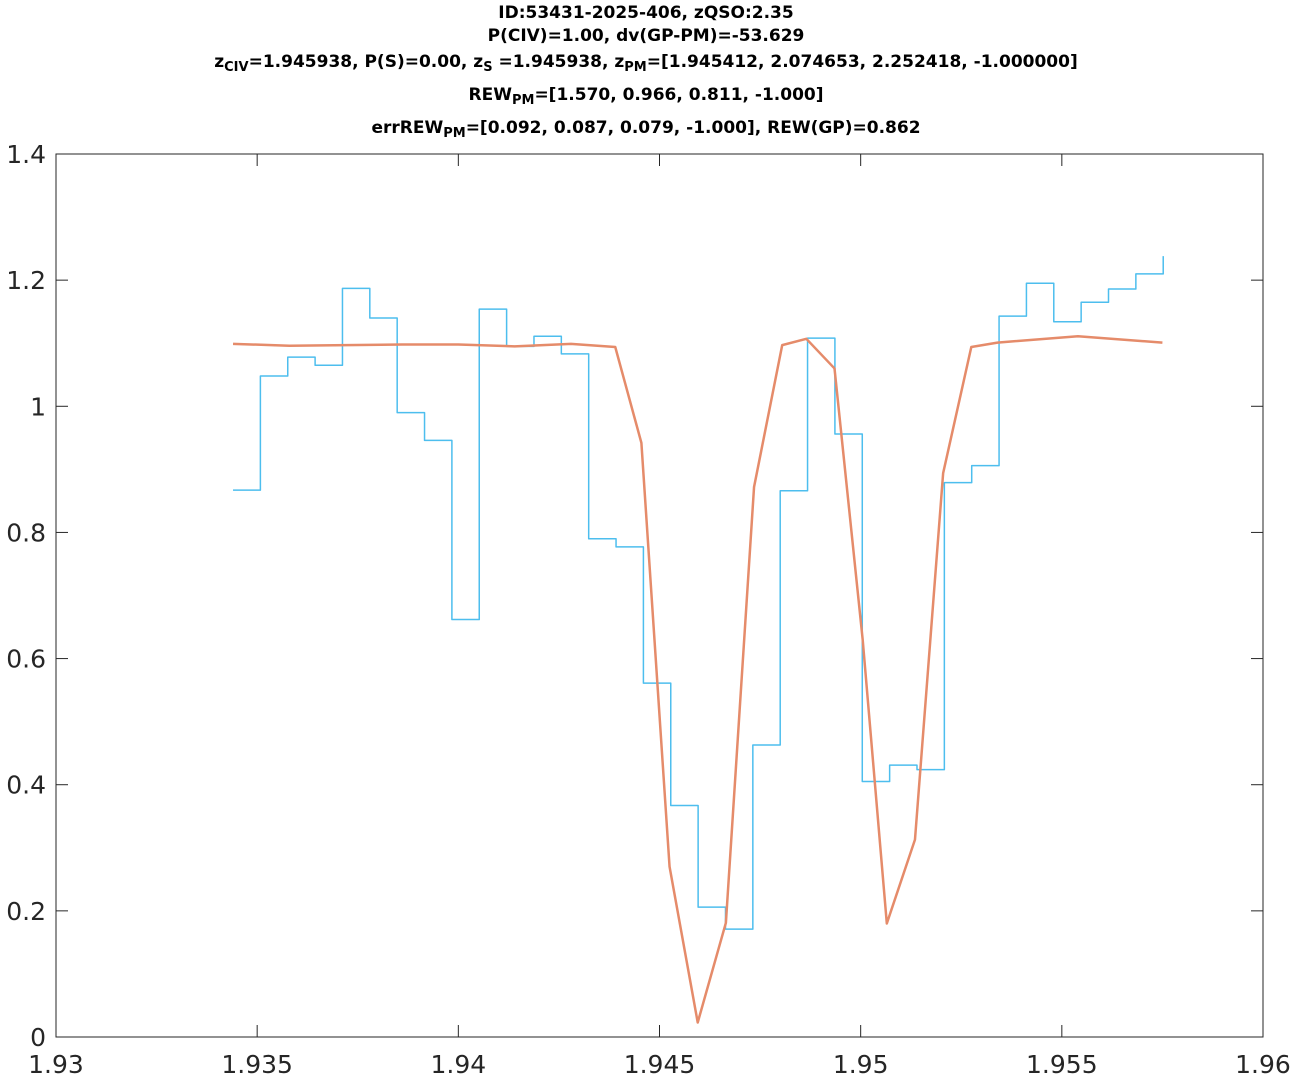  Describe the element at coordinates (38, 406) in the screenshot. I see `y-tick-label: 1` at that location.